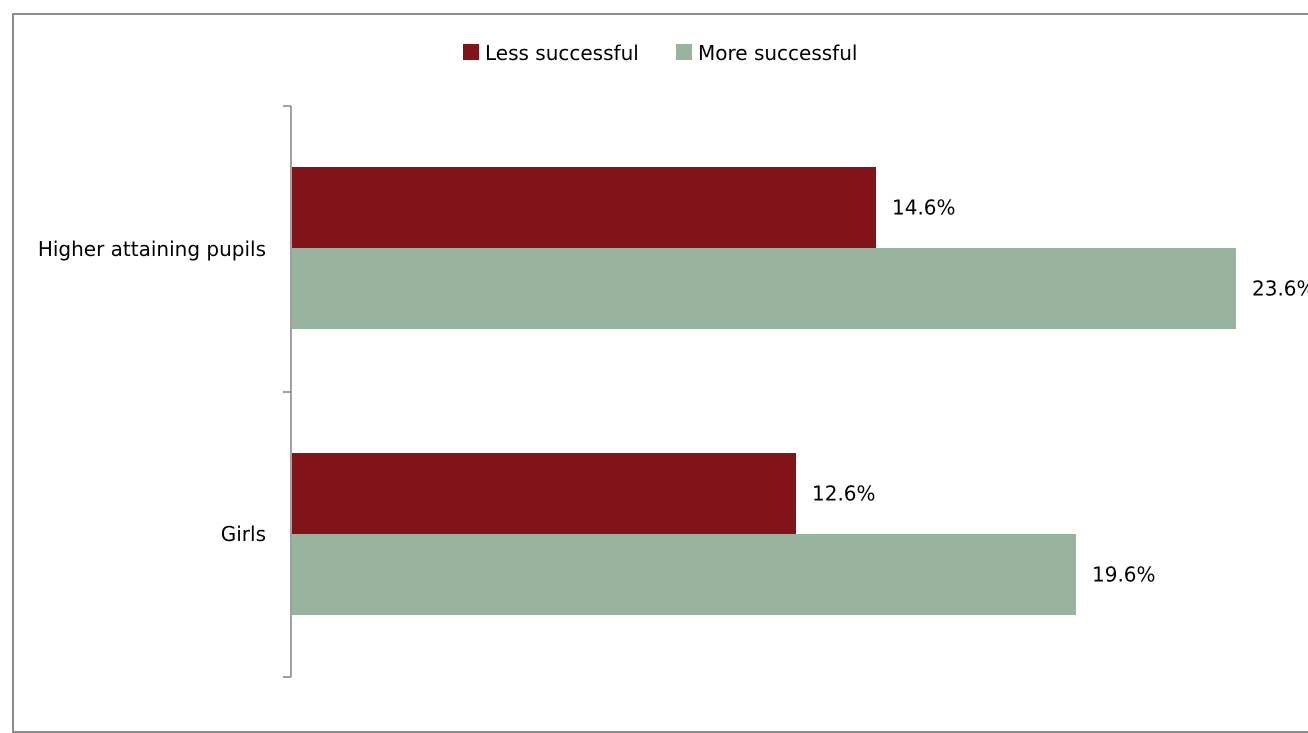 This screenshot has width=1308, height=733. Describe the element at coordinates (660, 53) in the screenshot. I see `legend: Less successful More successful` at that location.